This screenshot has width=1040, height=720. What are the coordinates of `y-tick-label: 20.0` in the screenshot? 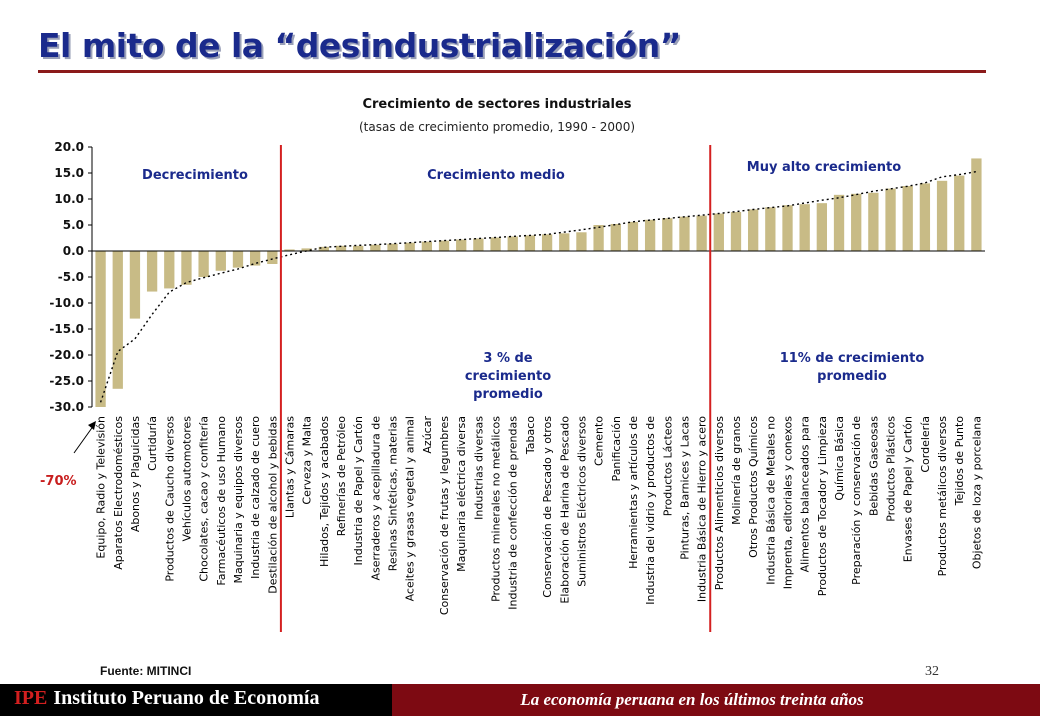 It's located at (69, 147).